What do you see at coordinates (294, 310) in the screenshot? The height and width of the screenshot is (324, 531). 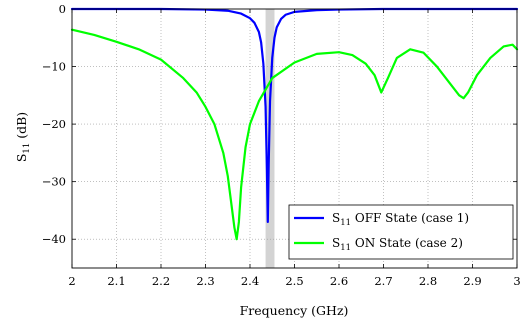 I see `x-axis-title: Frequency (GHz)` at bounding box center [294, 310].